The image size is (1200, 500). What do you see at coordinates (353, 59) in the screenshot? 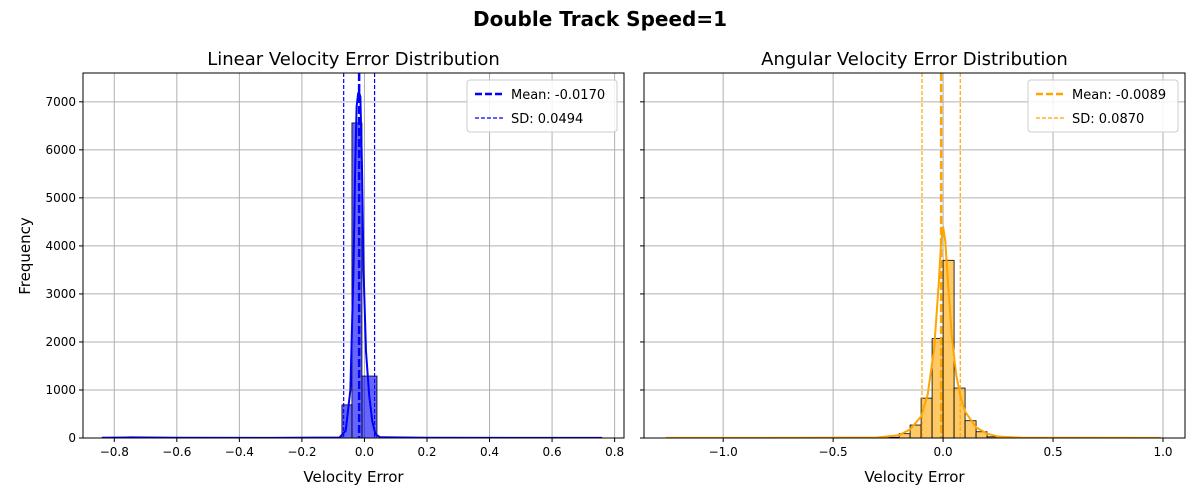
I see `linear-chart-title: Linear Velocity Error Distribution` at bounding box center [353, 59].